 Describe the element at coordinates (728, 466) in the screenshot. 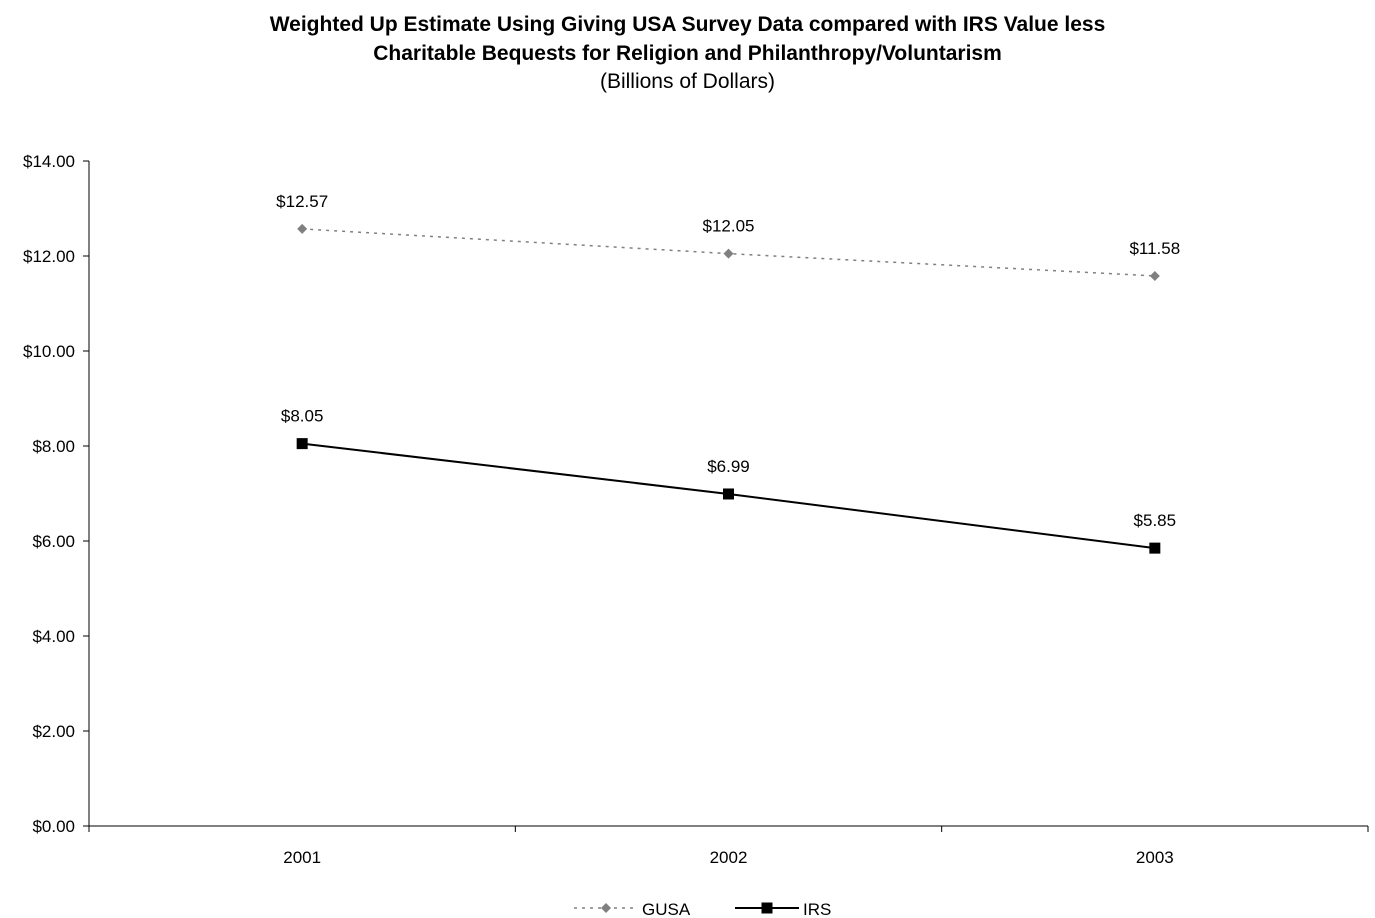

I see `irs-data-label: $6.99` at that location.